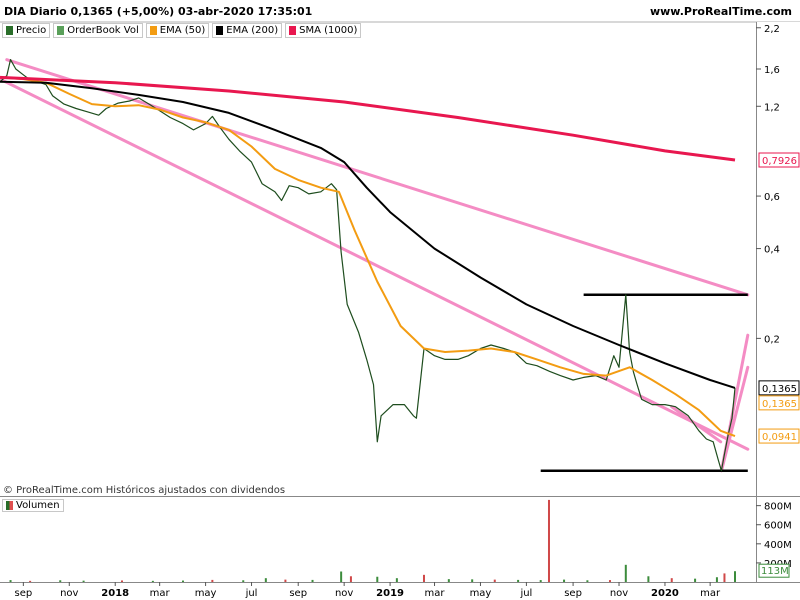 Image resolution: width=800 pixels, height=600 pixels. Describe the element at coordinates (372, 541) in the screenshot. I see `volume-panel` at that location.